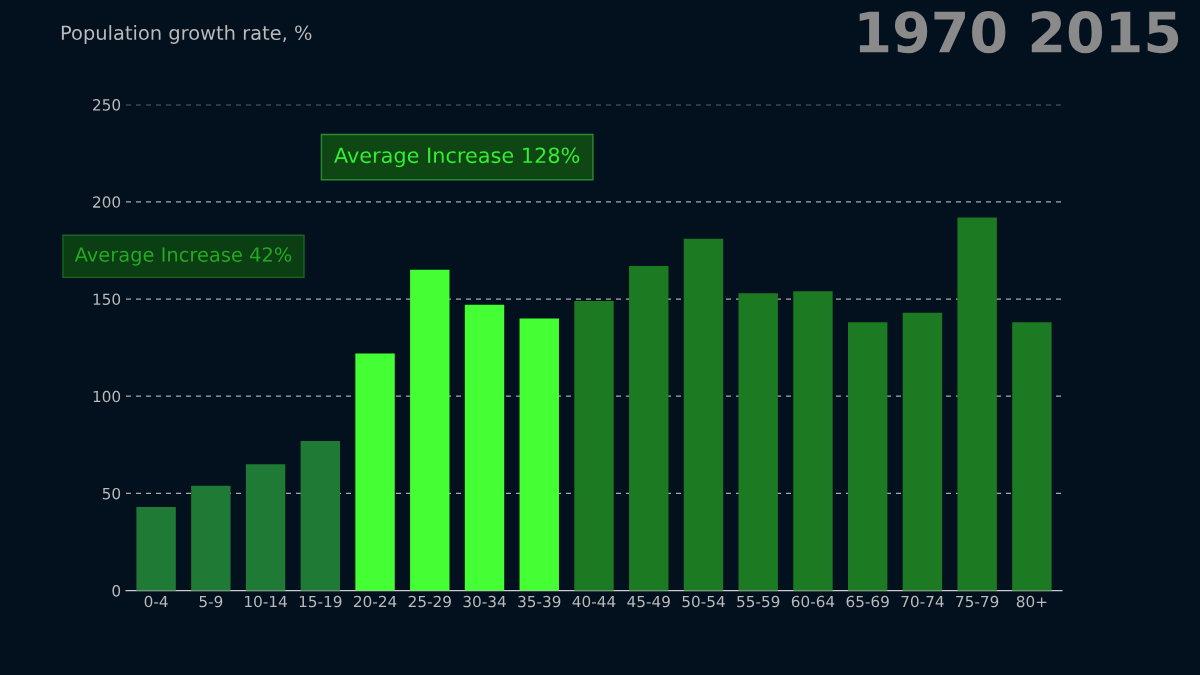 Image resolution: width=1200 pixels, height=675 pixels. I want to click on x-tick-label: 65-69, so click(867, 601).